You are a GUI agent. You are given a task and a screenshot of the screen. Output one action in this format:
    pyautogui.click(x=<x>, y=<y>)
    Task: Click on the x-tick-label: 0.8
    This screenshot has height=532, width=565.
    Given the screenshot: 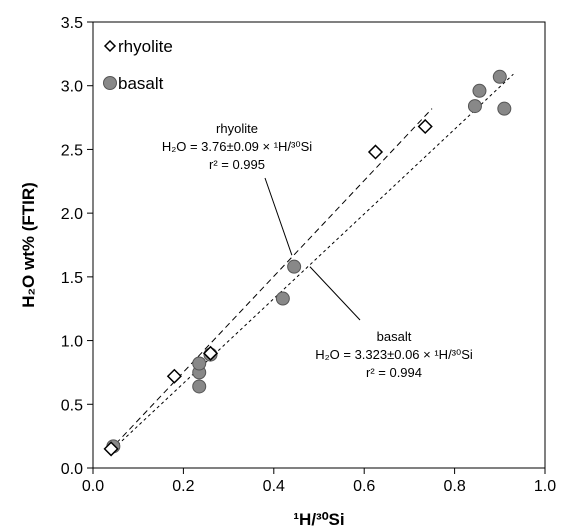 What is the action you would take?
    pyautogui.click(x=454, y=486)
    